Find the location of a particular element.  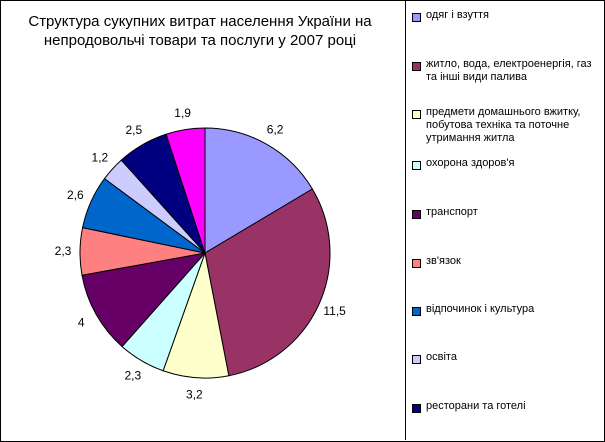

legend-item: ресторани та готелі is located at coordinates (508, 406).